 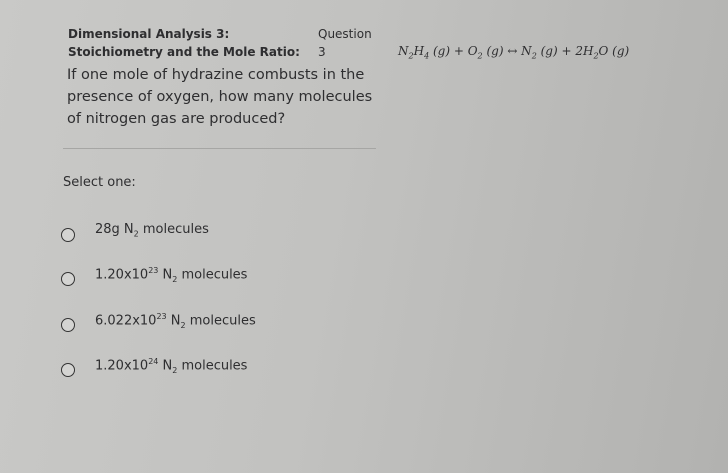 I want to click on option-label: 6.022x1023 N2 molecules, so click(x=175, y=321).